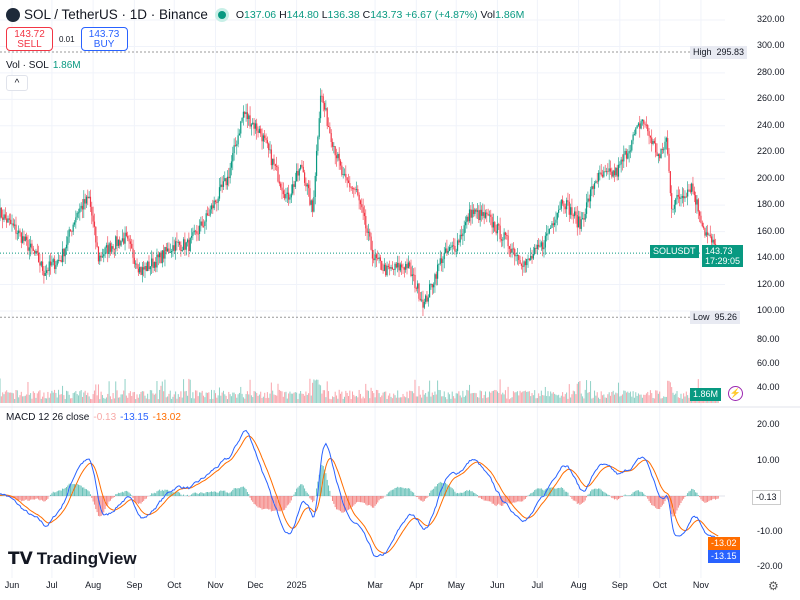  What do you see at coordinates (773, 586) in the screenshot?
I see `settings-gear-icon: ⚙` at bounding box center [773, 586].